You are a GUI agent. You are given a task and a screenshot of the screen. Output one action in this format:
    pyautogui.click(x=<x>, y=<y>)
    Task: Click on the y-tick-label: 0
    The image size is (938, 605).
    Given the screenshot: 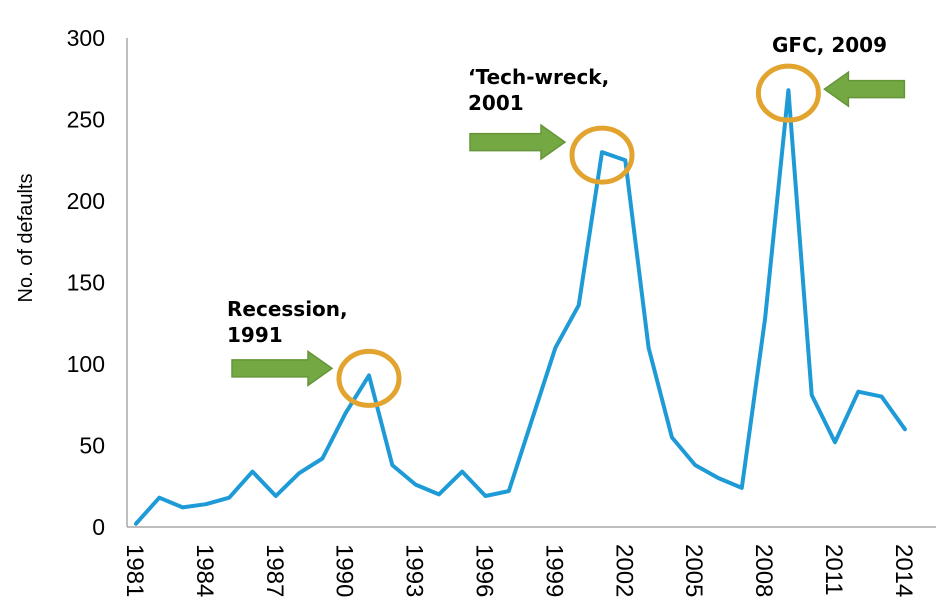 What is the action you would take?
    pyautogui.click(x=98, y=527)
    